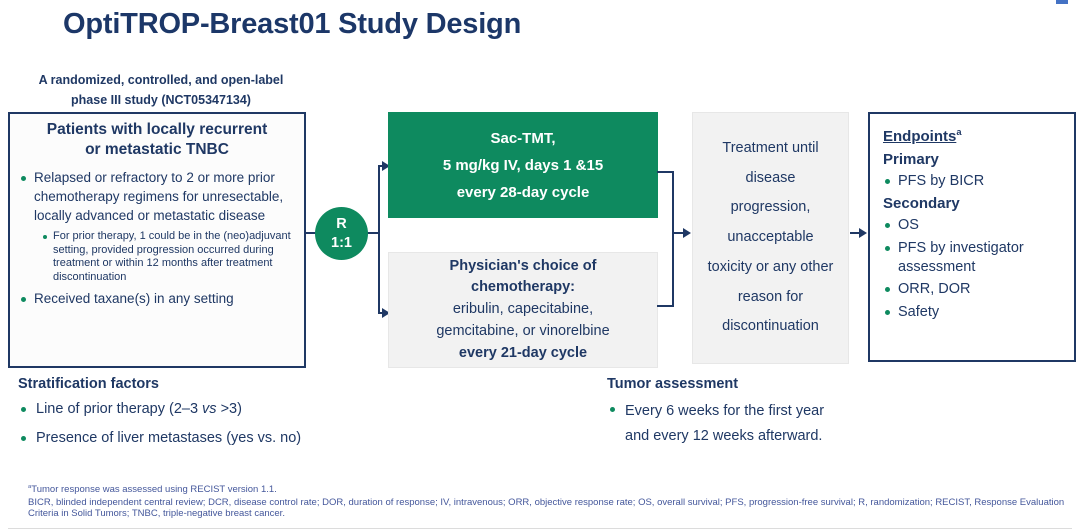 The image size is (1080, 531). What do you see at coordinates (380, 313) in the screenshot?
I see `connector-branch-to-chemo` at bounding box center [380, 313].